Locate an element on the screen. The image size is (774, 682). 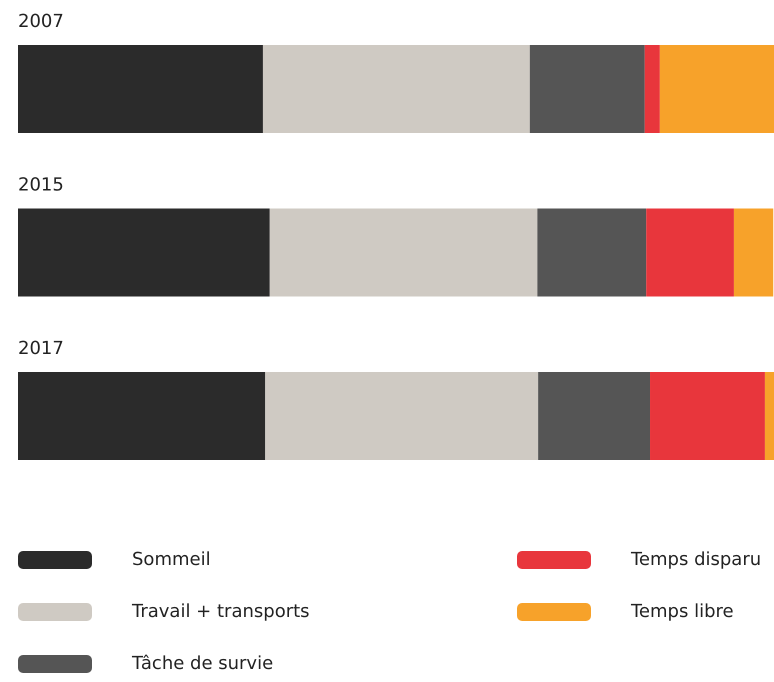
legend-label: Tâche de survie is located at coordinates (202, 663).